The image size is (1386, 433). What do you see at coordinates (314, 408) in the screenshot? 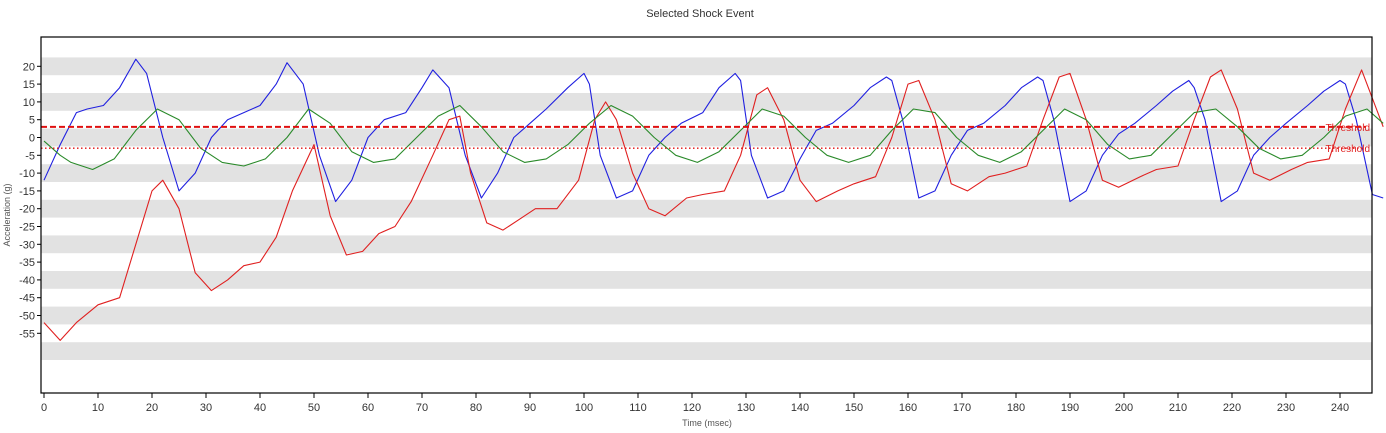
I see `x-tick-label: 50` at bounding box center [314, 408].